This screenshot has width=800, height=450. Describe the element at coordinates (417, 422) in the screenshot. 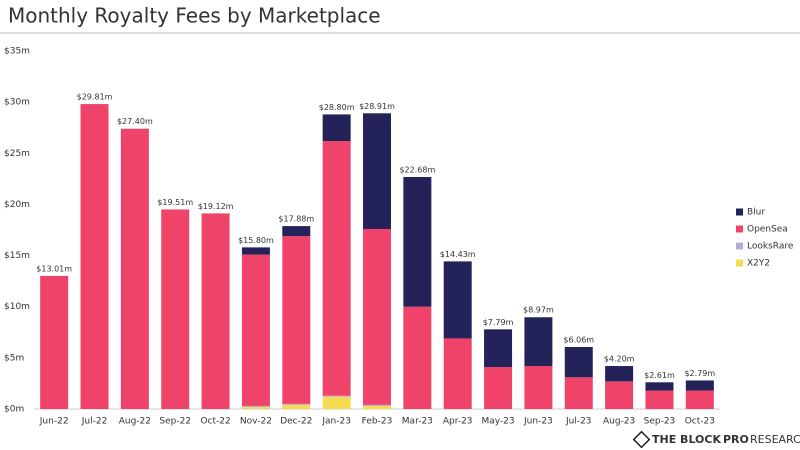

I see `x-tick-label: Mar-23` at that location.